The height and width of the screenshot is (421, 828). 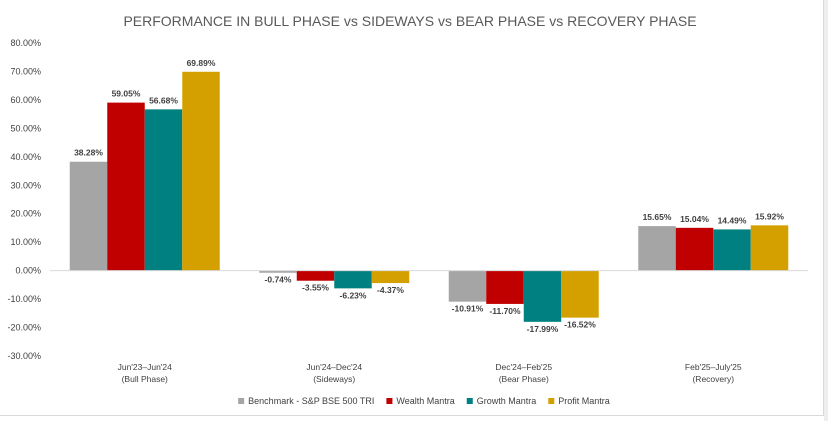 What do you see at coordinates (201, 63) in the screenshot?
I see `data-label: 69.89%` at bounding box center [201, 63].